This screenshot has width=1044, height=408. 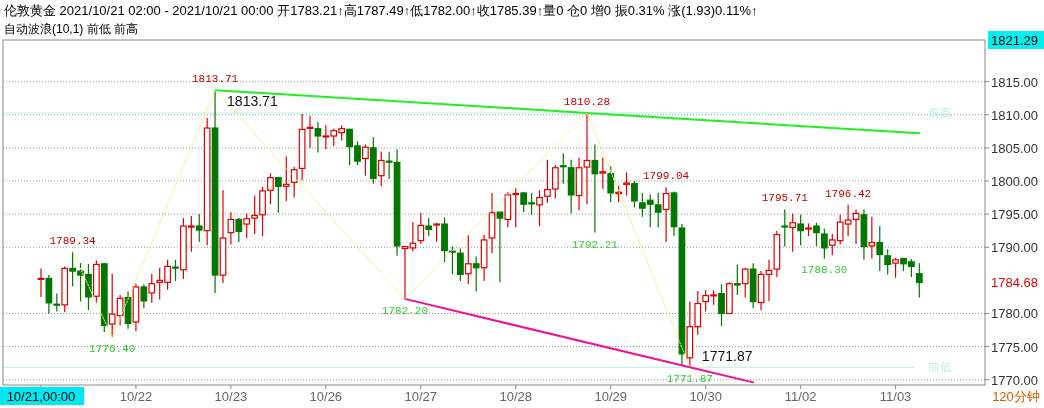 What do you see at coordinates (785, 198) in the screenshot?
I see `annotation: 1795.71` at bounding box center [785, 198].